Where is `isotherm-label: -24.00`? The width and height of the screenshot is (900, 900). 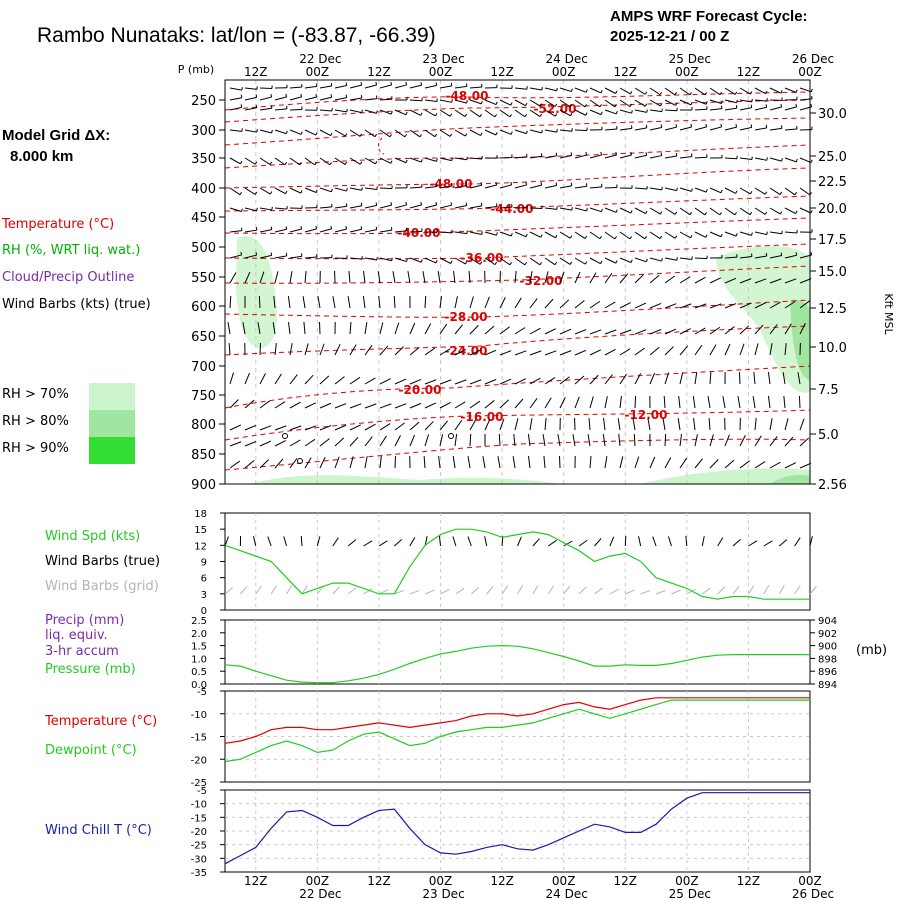 isotherm-label: -24.00 is located at coordinates (466, 351).